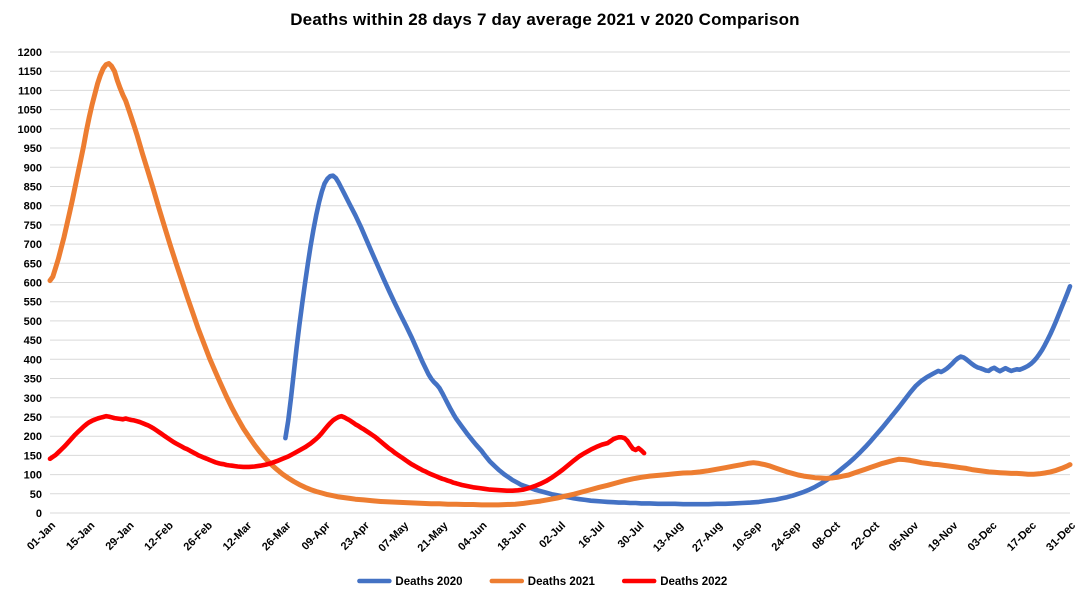 The image size is (1090, 600). What do you see at coordinates (356, 536) in the screenshot?
I see `x-tick-label: 23-Apr` at bounding box center [356, 536].